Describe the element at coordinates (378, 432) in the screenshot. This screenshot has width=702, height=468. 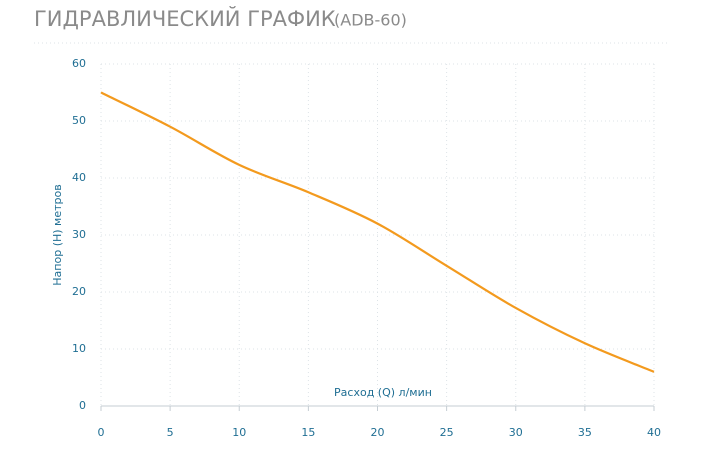
I see `x-tick-label: 20` at that location.